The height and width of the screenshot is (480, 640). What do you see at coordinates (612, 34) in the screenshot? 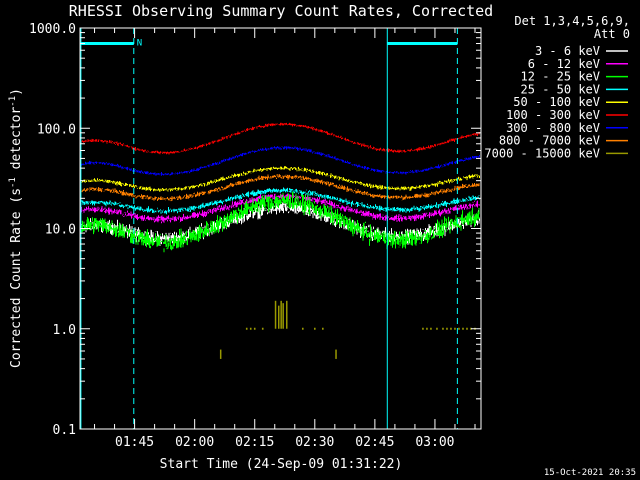
I see `legend-header-line2: Att 0` at bounding box center [612, 34].